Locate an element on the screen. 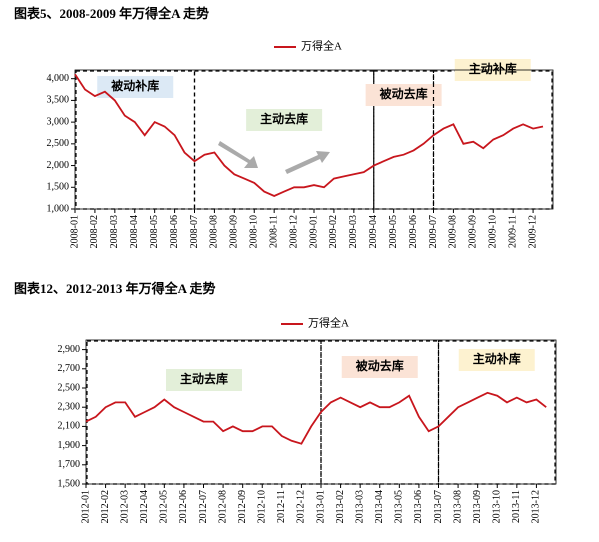 The image size is (599, 542). x-tick-label: 2012-08 is located at coordinates (222, 506).